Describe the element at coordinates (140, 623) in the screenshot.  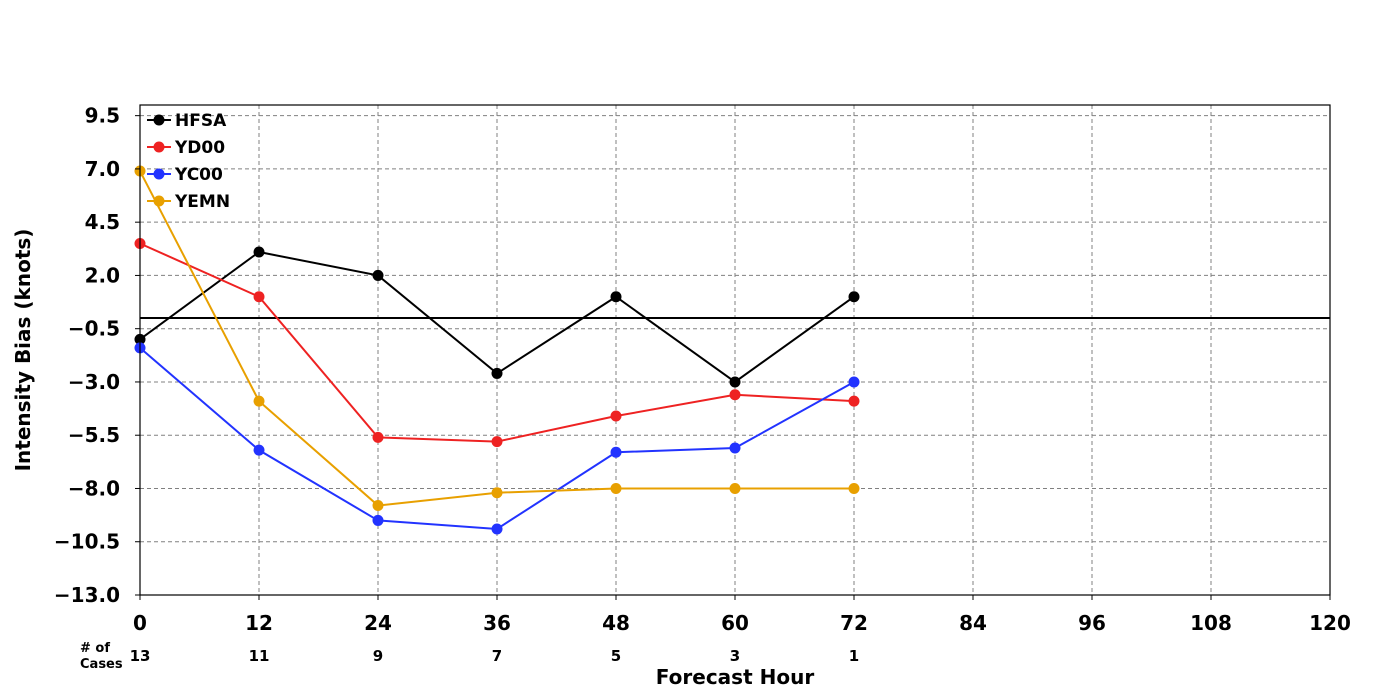
I see `x-tick-label: 0` at that location.